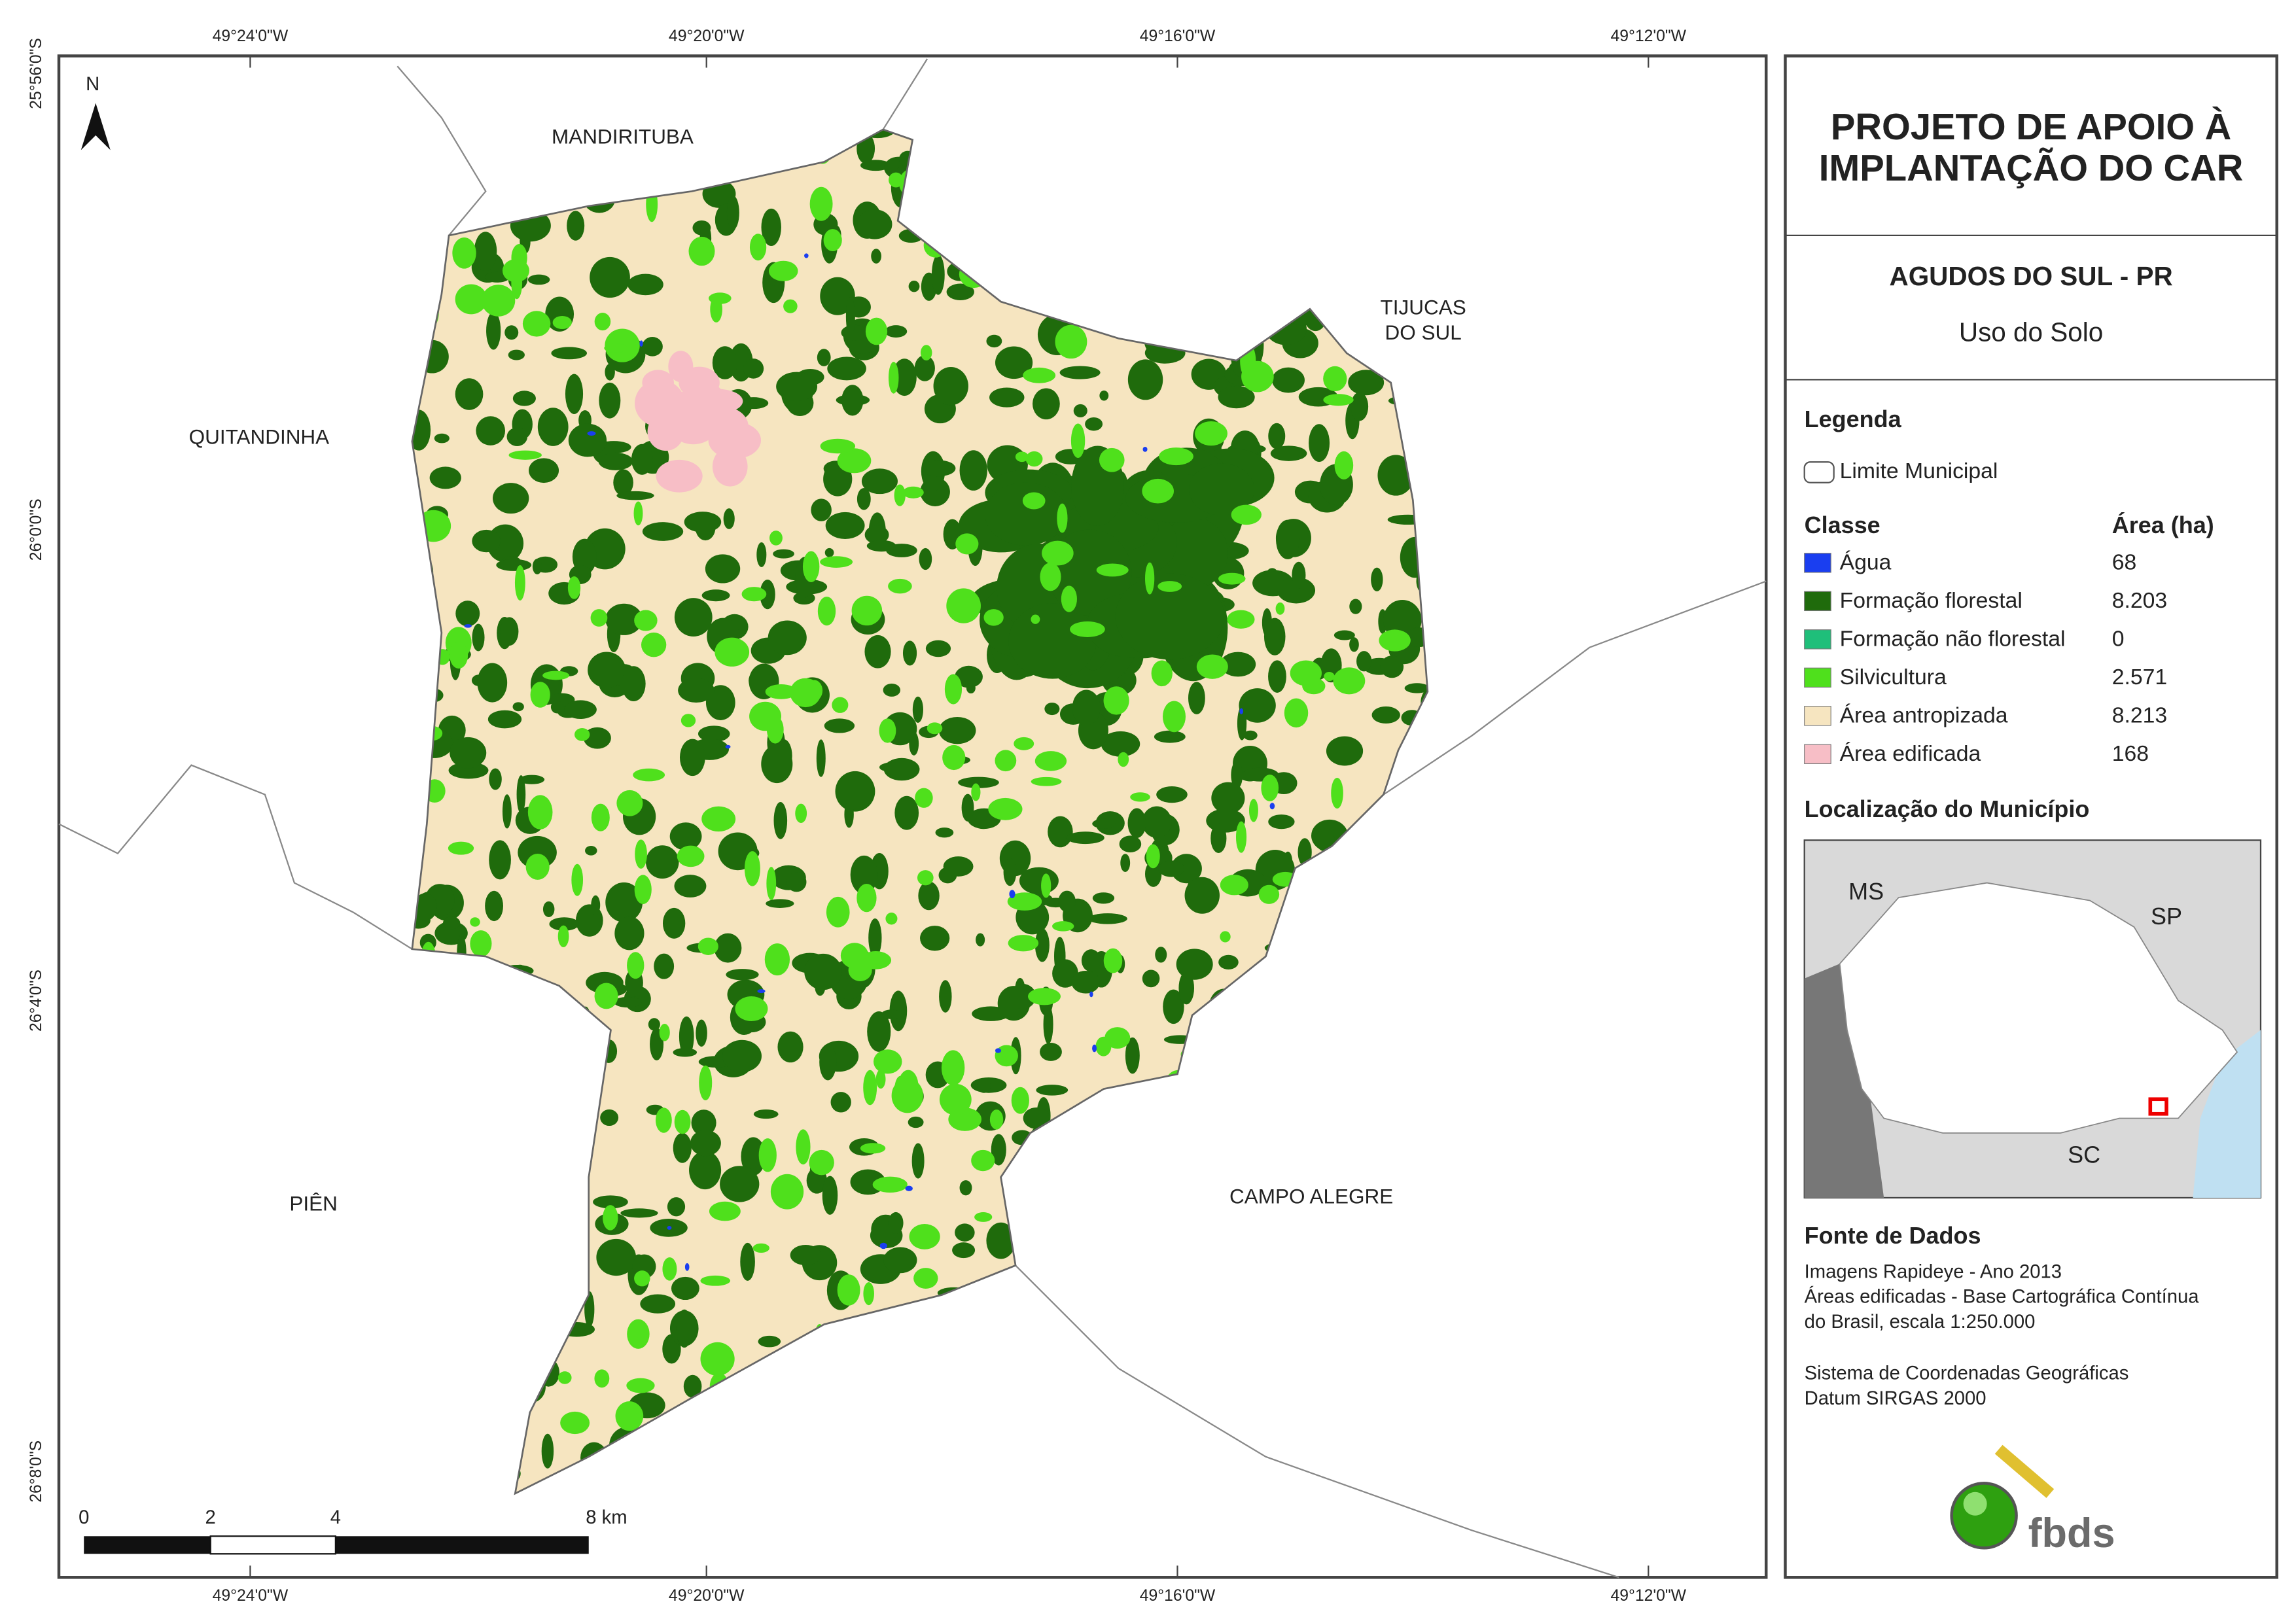  Describe the element at coordinates (92, 84) in the screenshot. I see `north-label: N` at that location.